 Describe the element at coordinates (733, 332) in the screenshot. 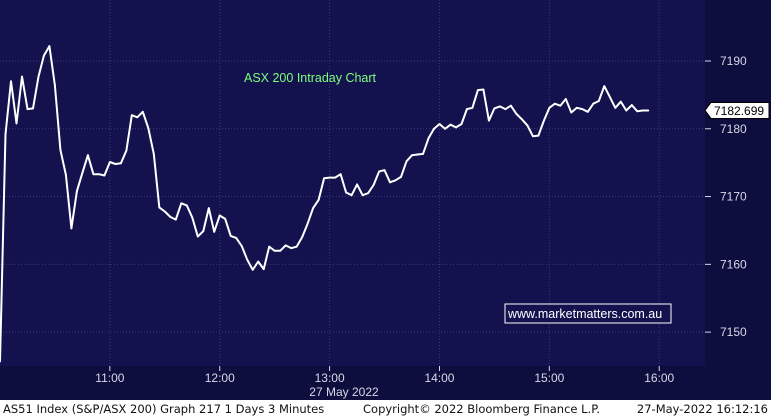

I see `y-tick-label: 7150` at that location.